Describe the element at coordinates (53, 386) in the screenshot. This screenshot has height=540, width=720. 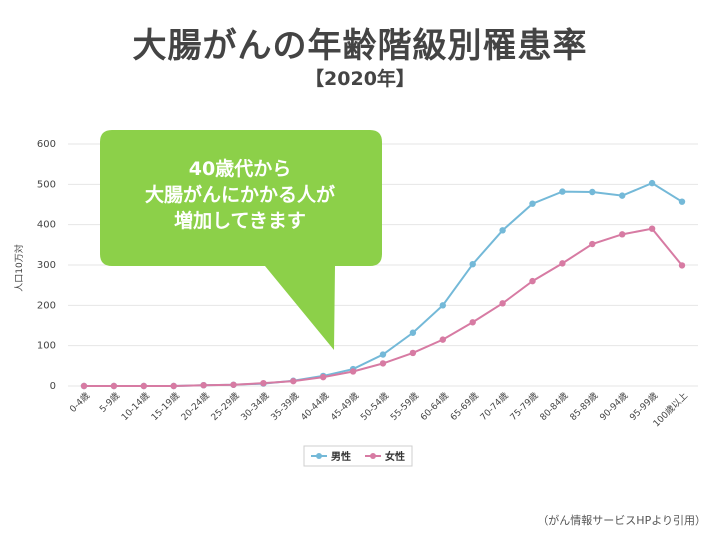
I see `y-tick-label: 0` at that location.